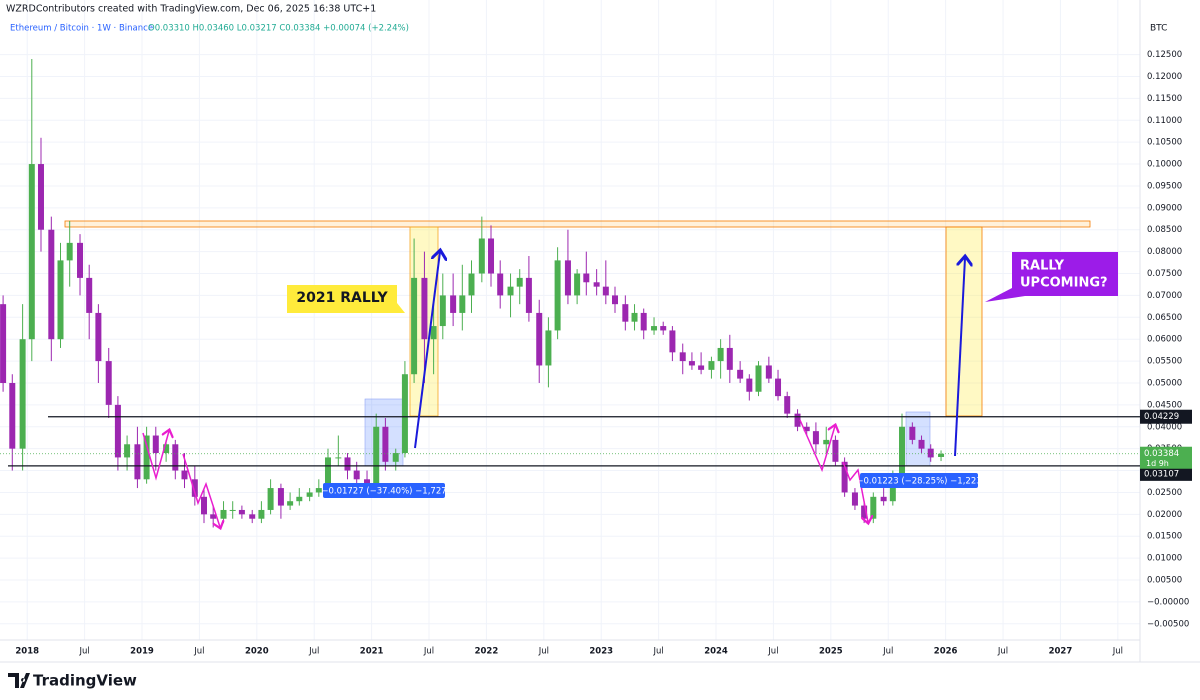  I want to click on y-tick-label: 0.08000, so click(1164, 252).